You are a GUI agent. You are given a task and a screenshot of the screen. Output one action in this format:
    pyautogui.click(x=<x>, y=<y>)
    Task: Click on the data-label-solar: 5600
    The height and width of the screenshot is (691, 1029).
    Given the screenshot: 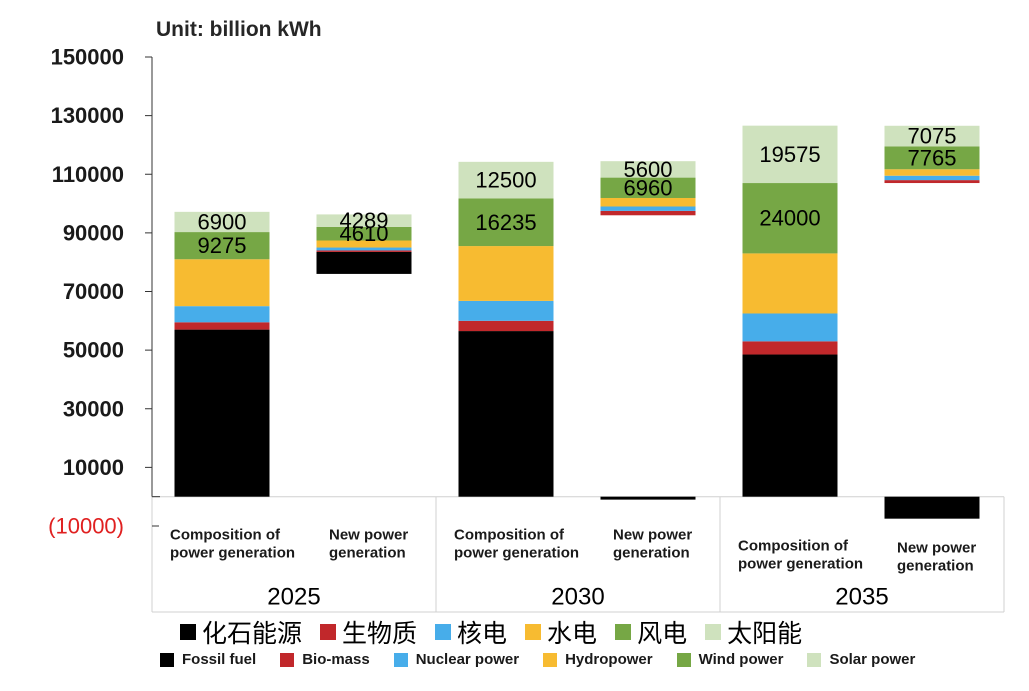 What is the action you would take?
    pyautogui.click(x=648, y=169)
    